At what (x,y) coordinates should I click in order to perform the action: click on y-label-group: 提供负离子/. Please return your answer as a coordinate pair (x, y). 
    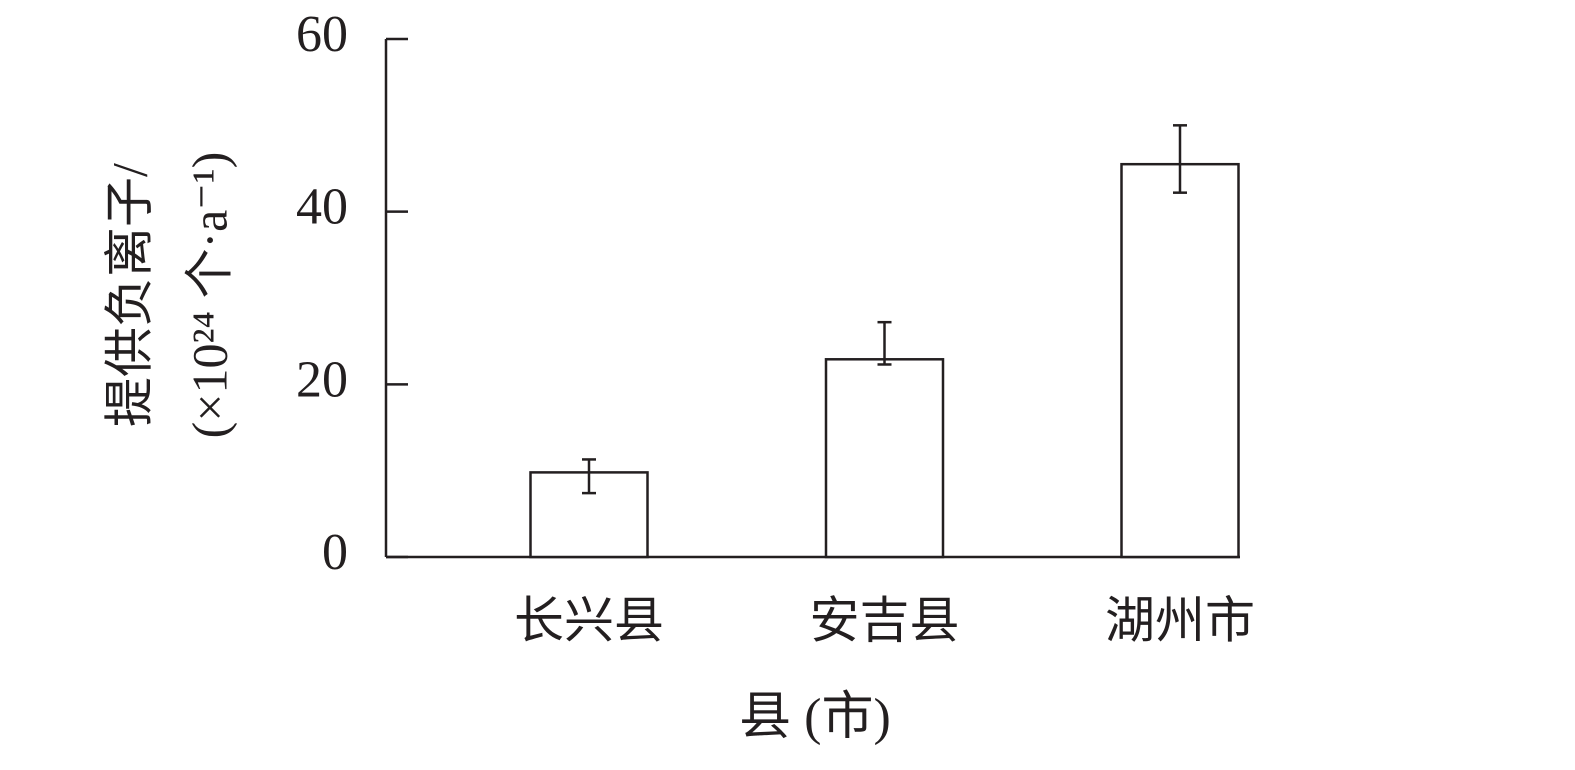
    Looking at the image, I should click on (129, 295).